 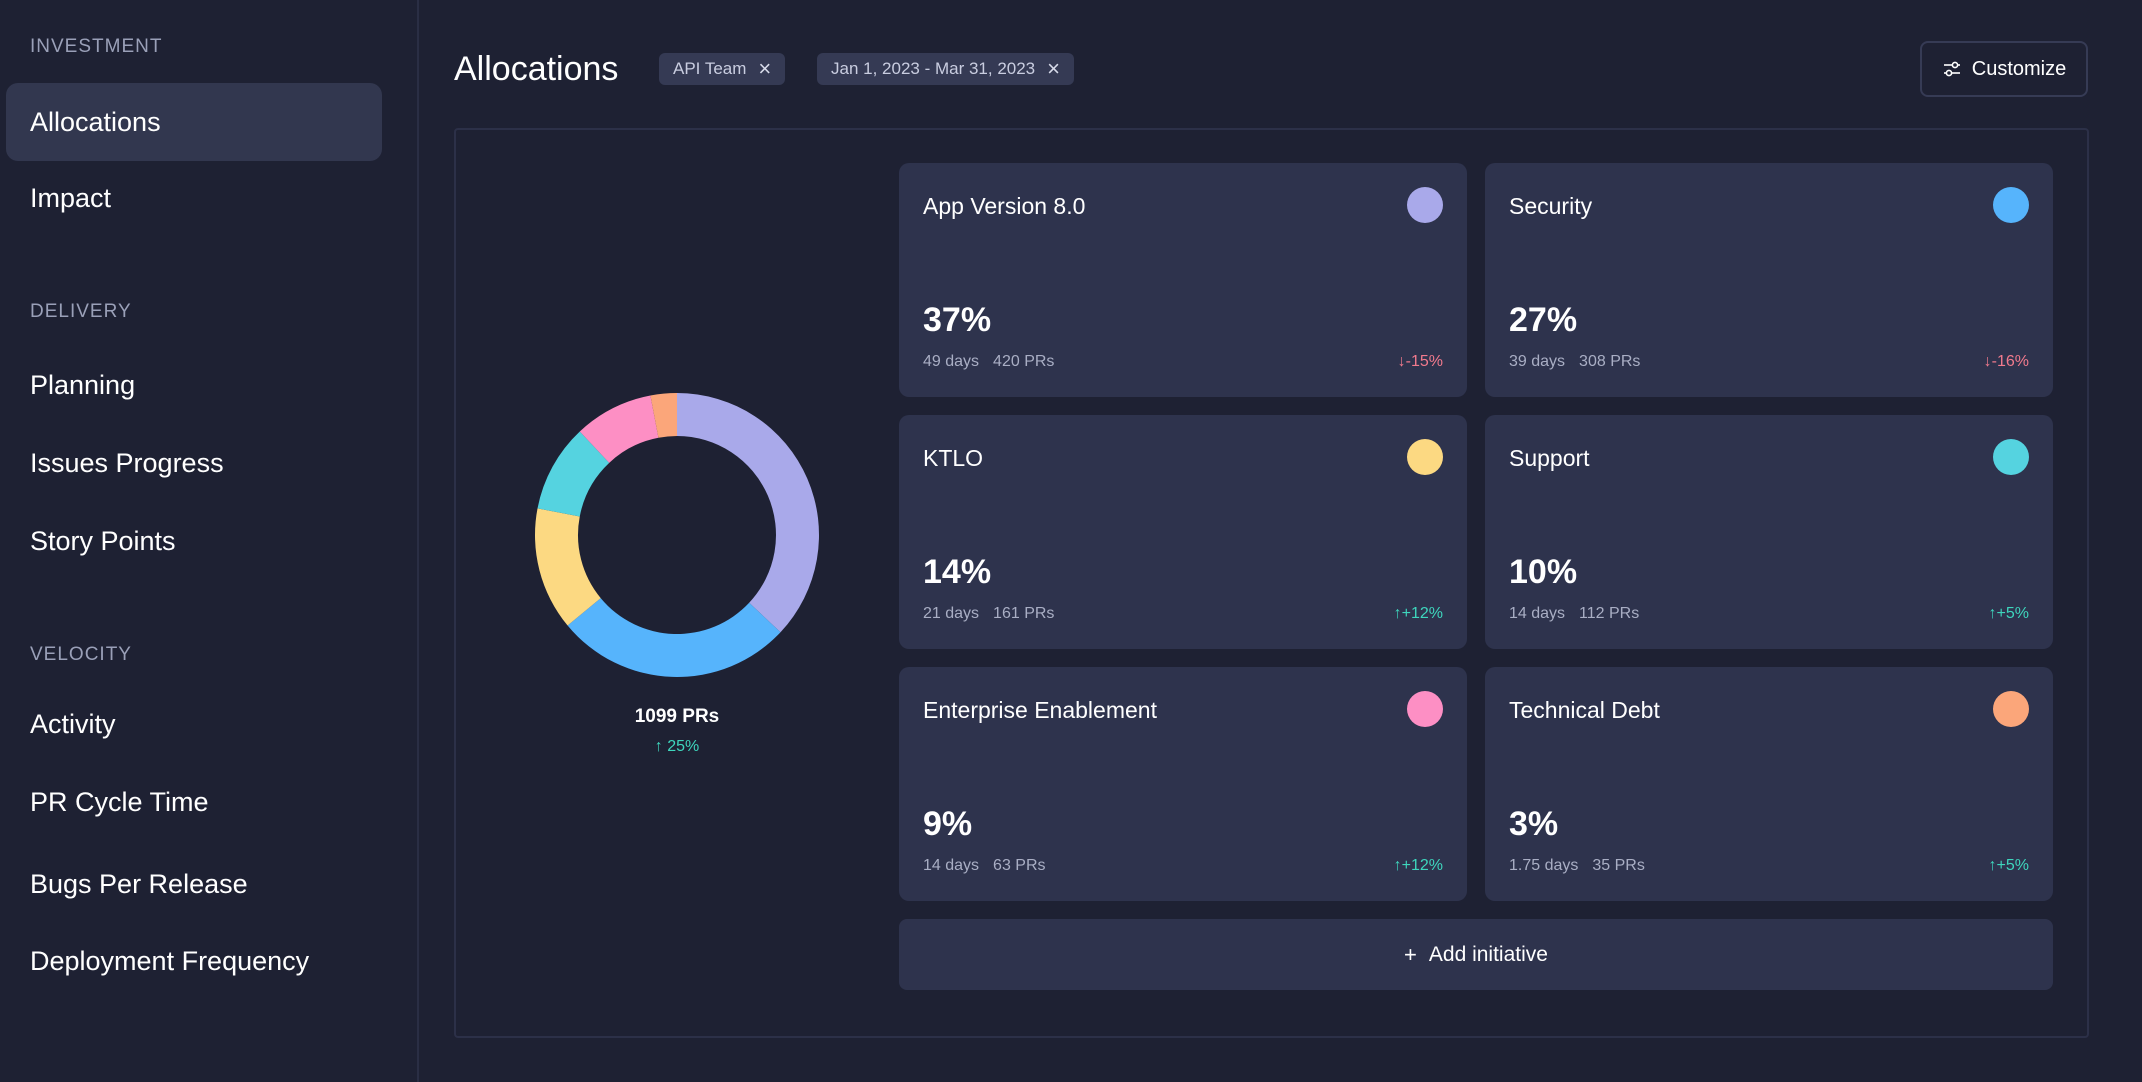 I want to click on initiative-prs: 112 PRs, so click(x=1609, y=613).